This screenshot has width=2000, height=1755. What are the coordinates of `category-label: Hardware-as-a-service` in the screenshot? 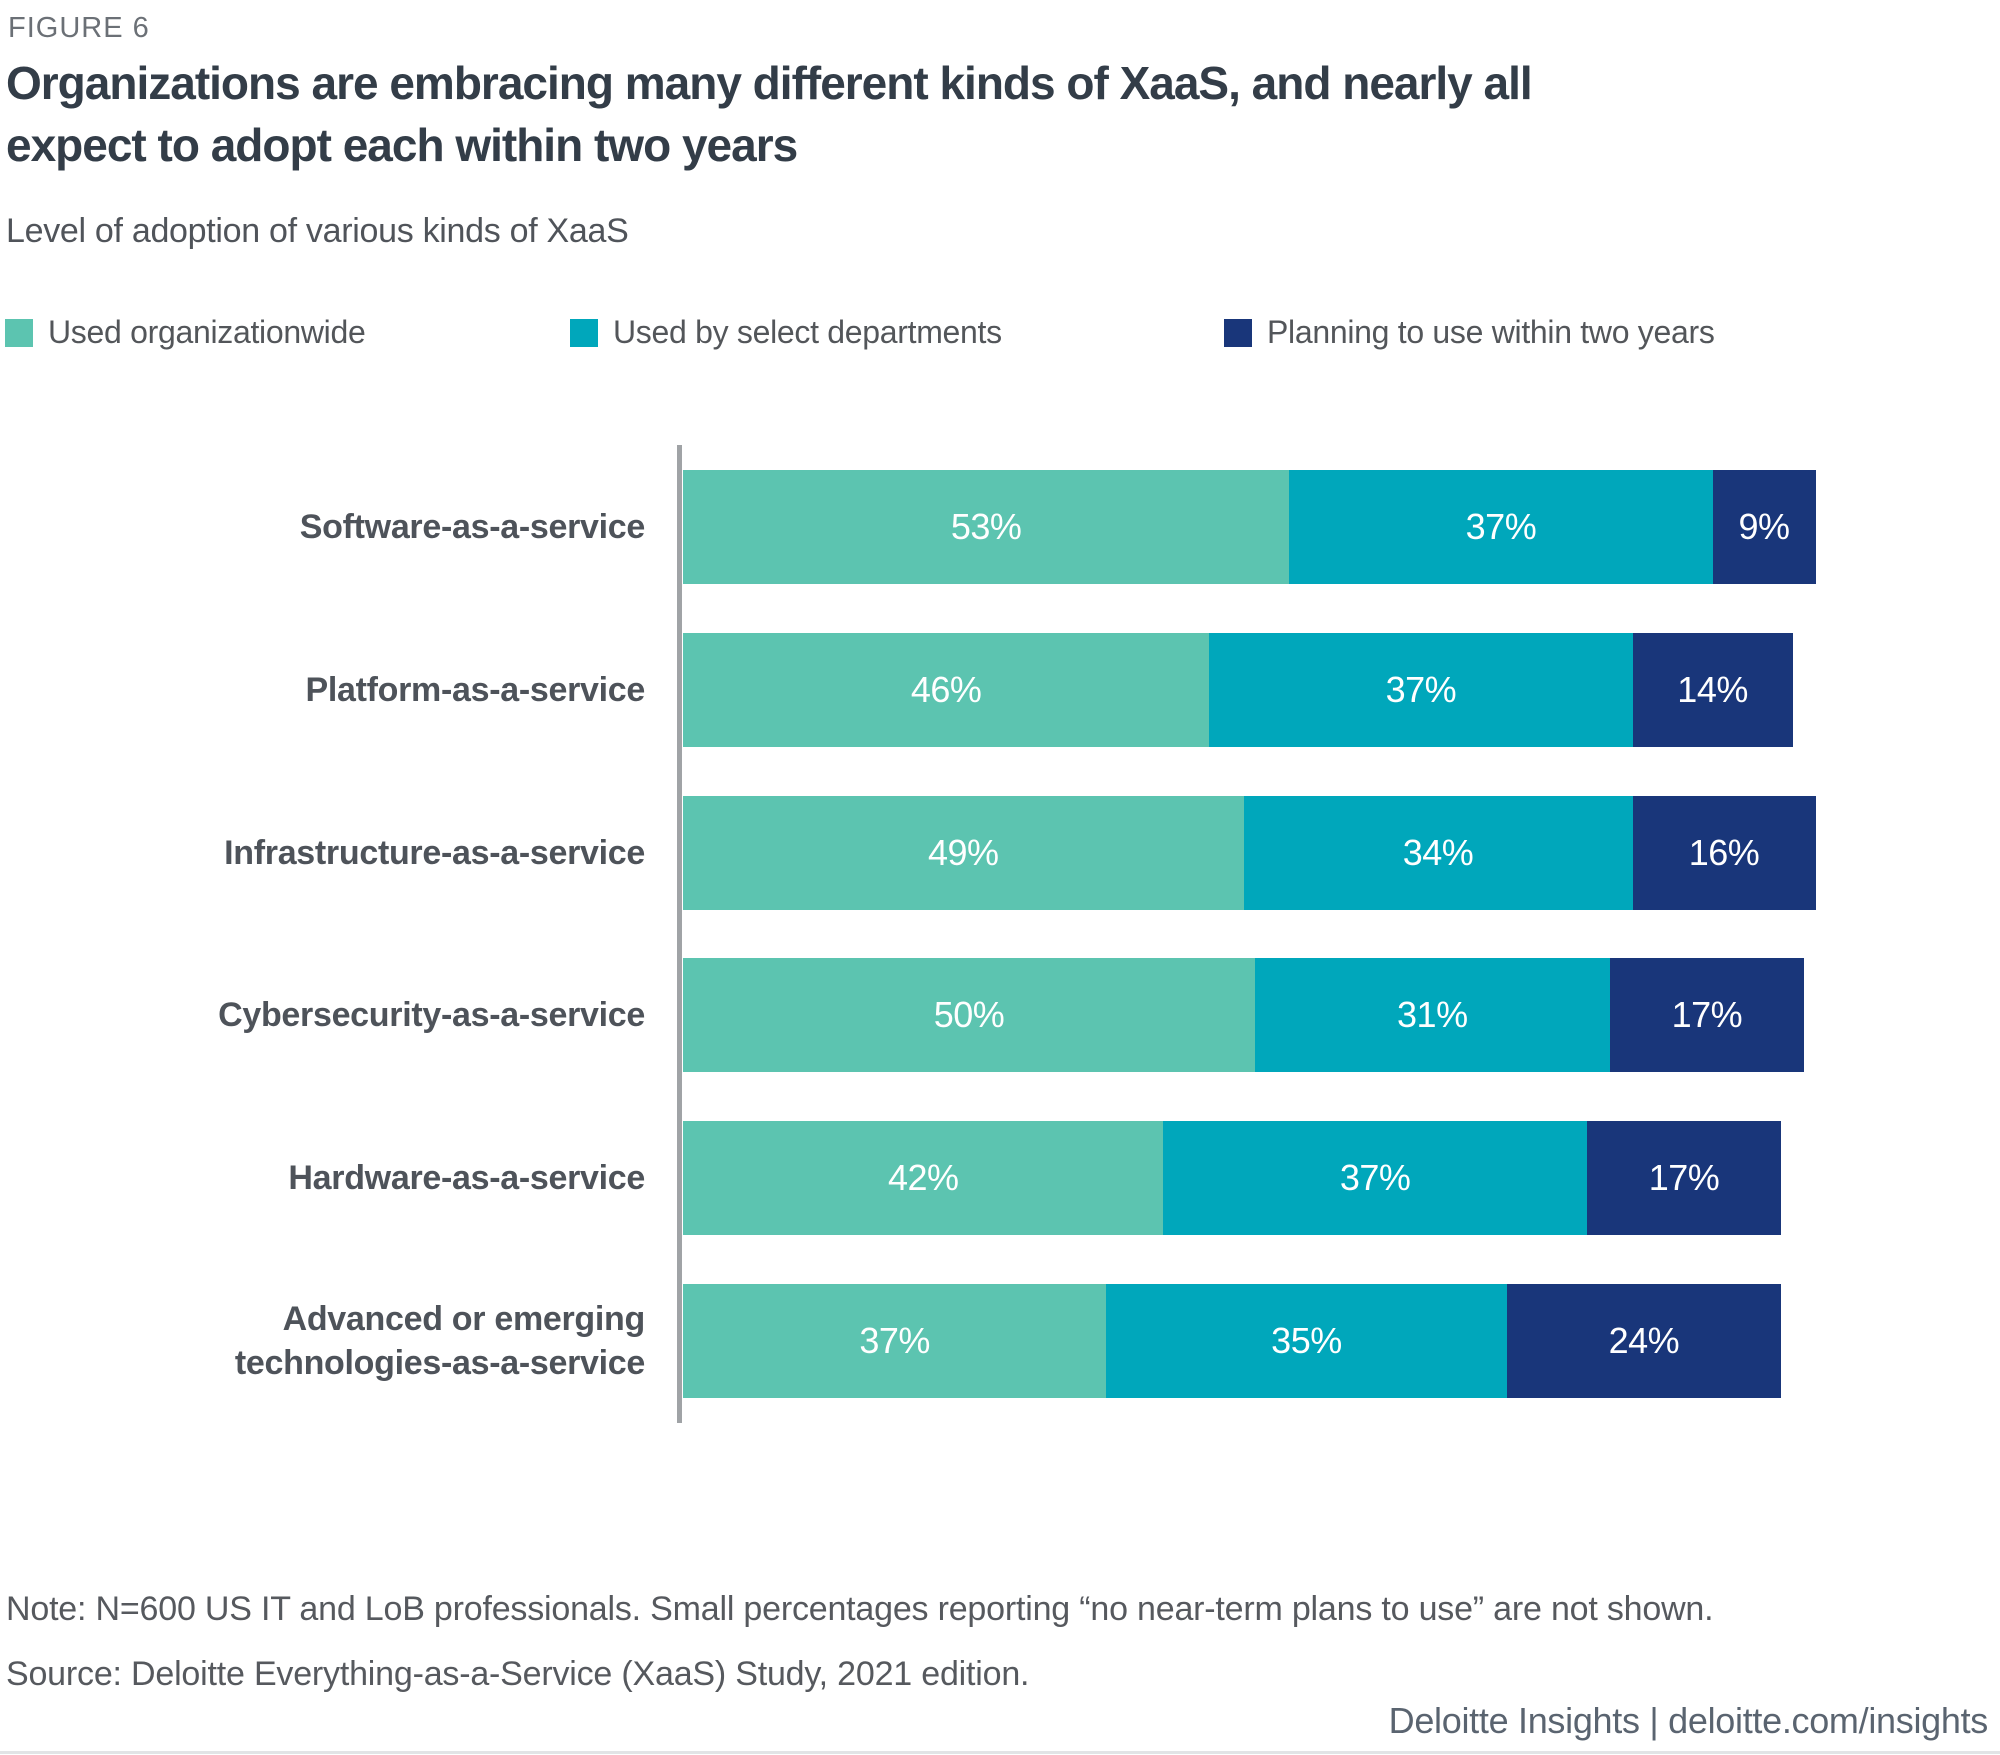 It's located at (322, 1178).